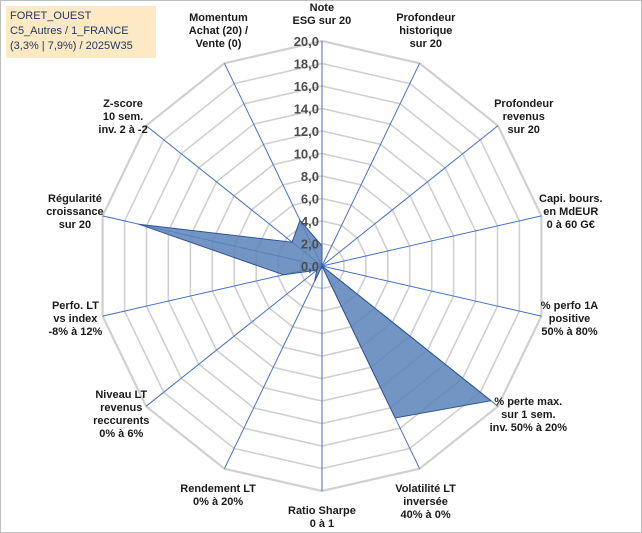 The width and height of the screenshot is (642, 533). I want to click on radial-tick-labels: 0,0 2,0 4,0 6,0 8,0 10,0 12,0 14,0 16,0 18,0 20,0, so click(306, 154).